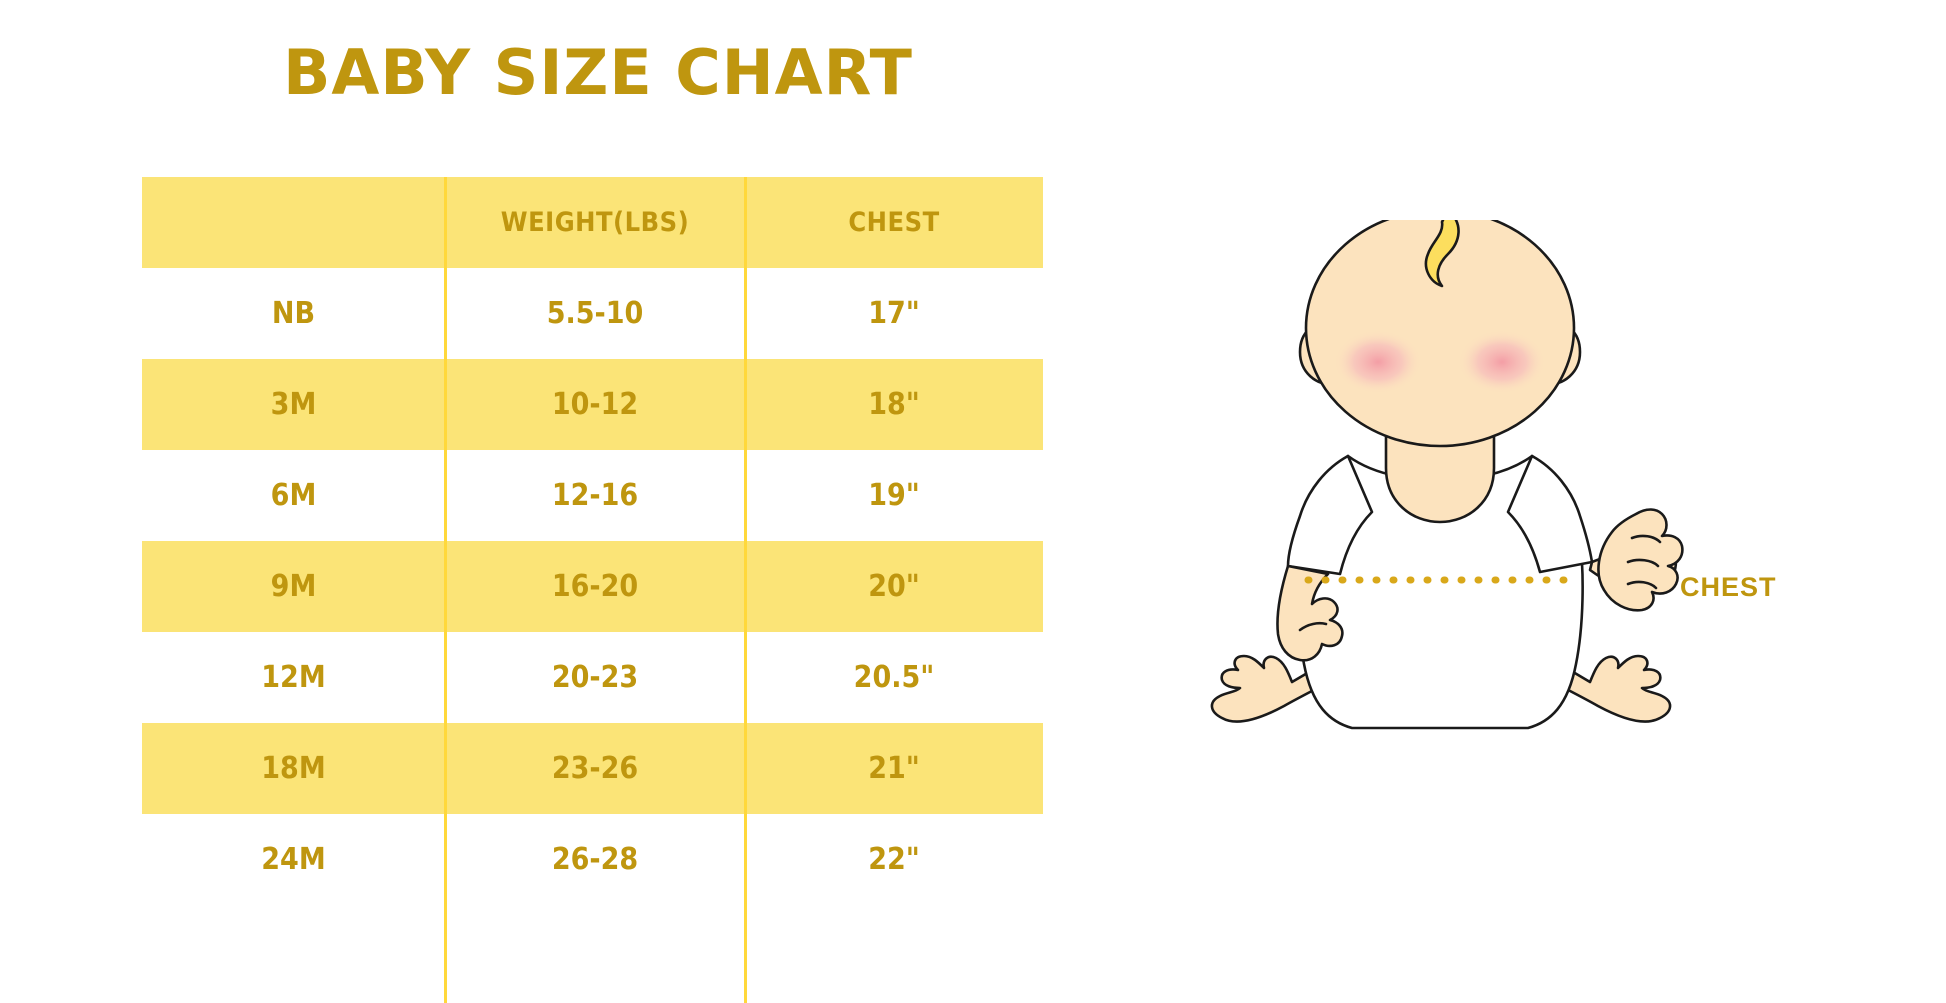 This screenshot has height=1003, width=1946. What do you see at coordinates (595, 495) in the screenshot?
I see `weight-cell: 12-16` at bounding box center [595, 495].